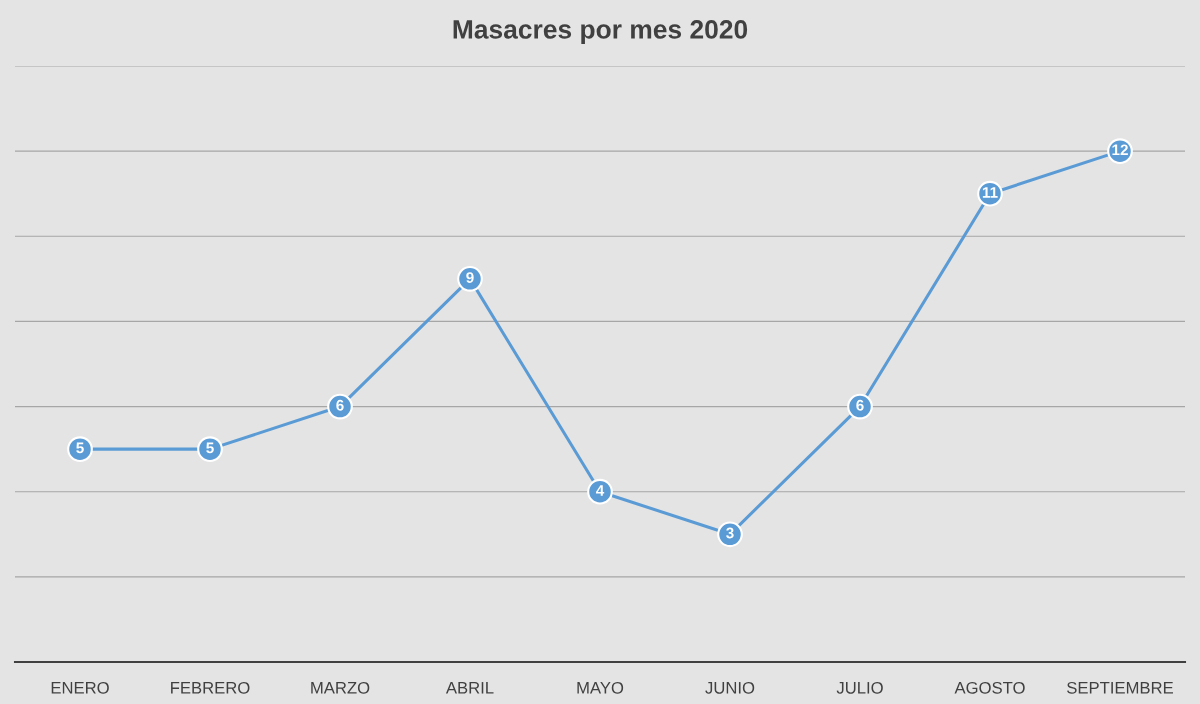 The image size is (1200, 704). I want to click on data-label: 3, so click(730, 533).